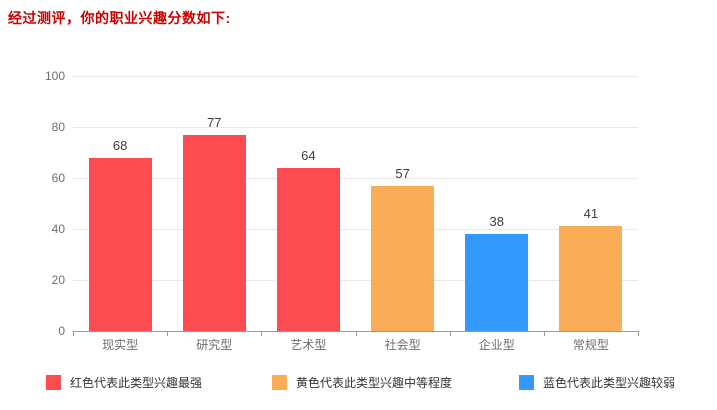  What do you see at coordinates (497, 282) in the screenshot?
I see `bar-企业型` at bounding box center [497, 282].